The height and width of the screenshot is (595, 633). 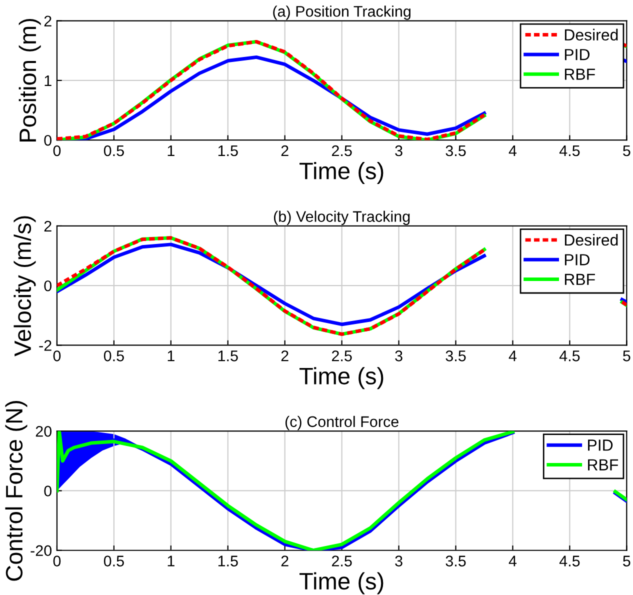 I want to click on chart-title: (c) Control Force, so click(x=341, y=423).